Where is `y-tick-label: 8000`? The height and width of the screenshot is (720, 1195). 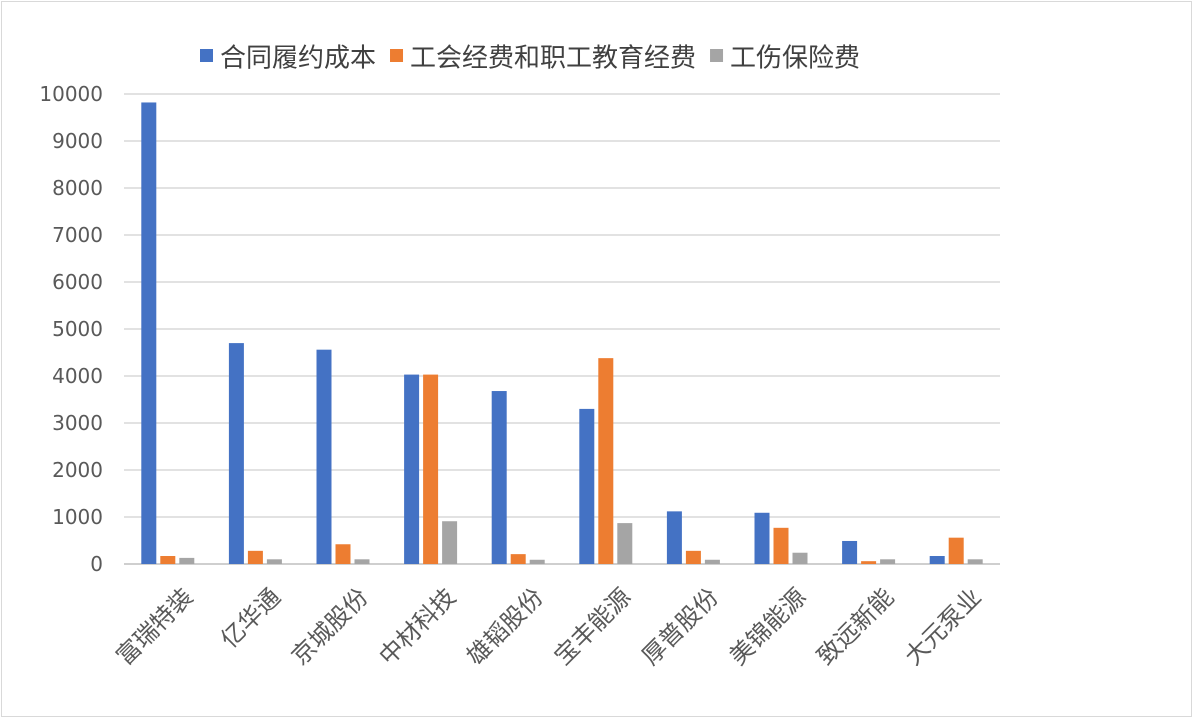 y-tick-label: 8000 is located at coordinates (77, 188).